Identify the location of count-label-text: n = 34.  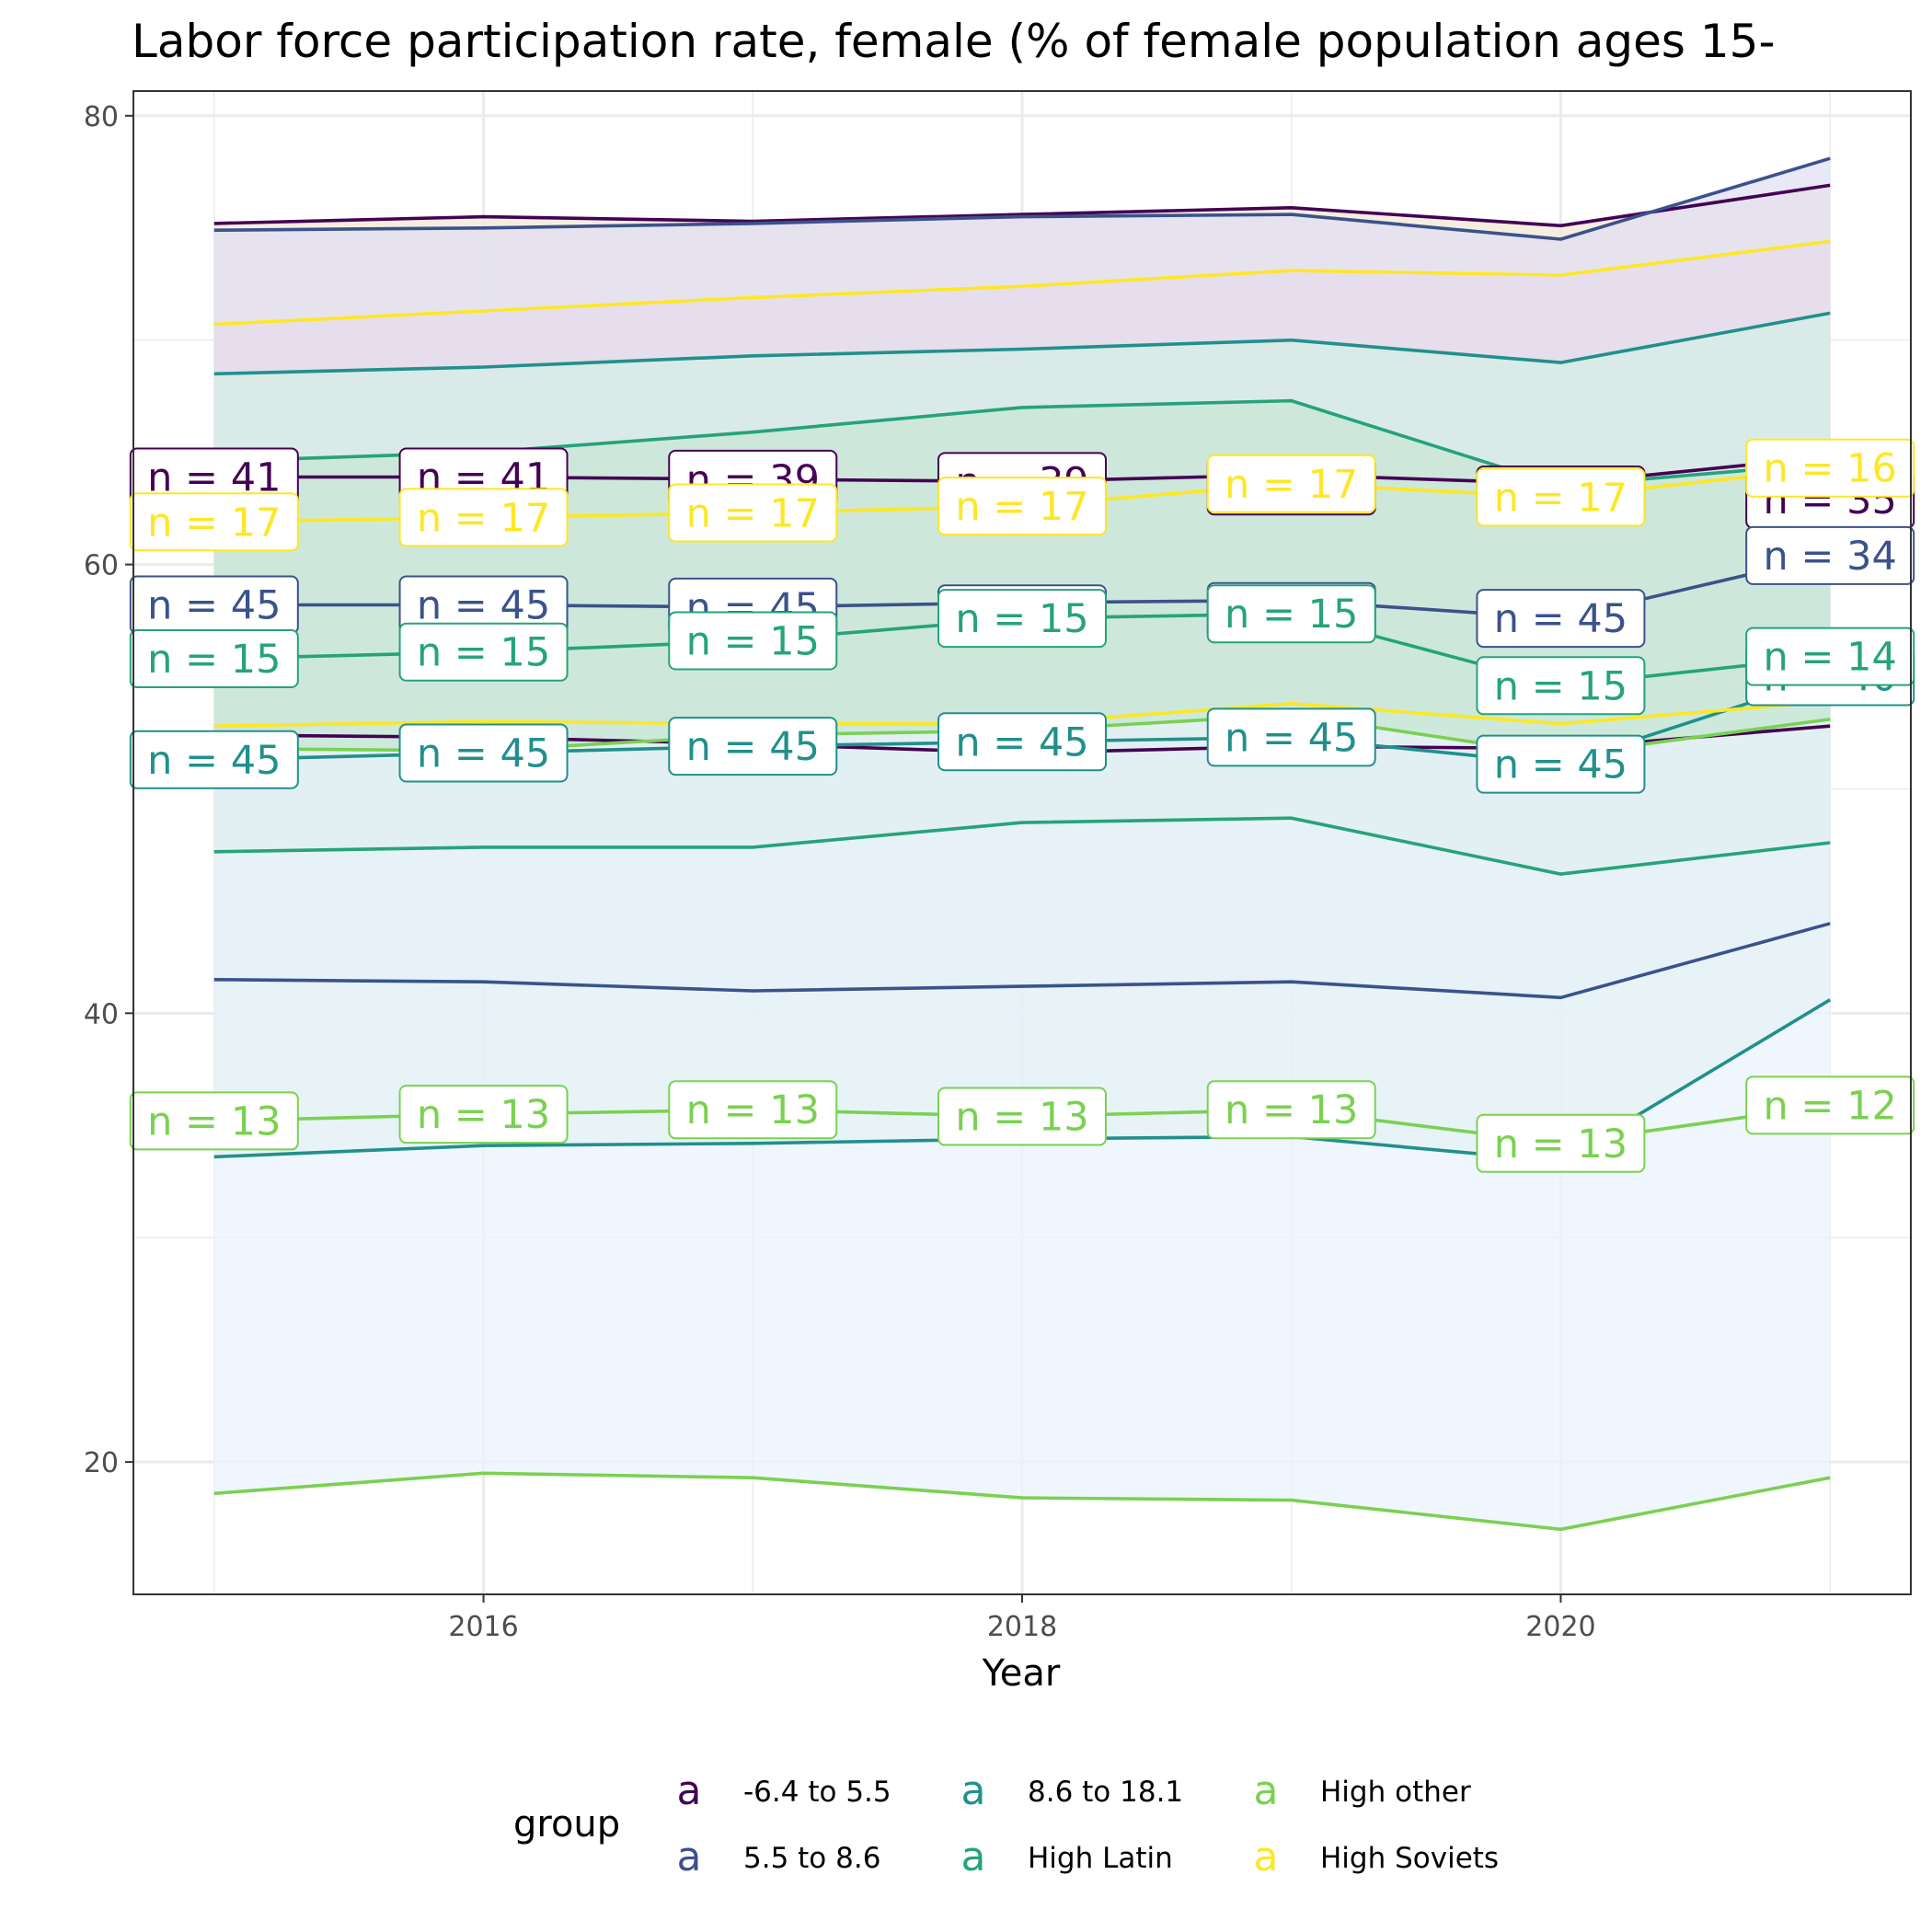
(1830, 557).